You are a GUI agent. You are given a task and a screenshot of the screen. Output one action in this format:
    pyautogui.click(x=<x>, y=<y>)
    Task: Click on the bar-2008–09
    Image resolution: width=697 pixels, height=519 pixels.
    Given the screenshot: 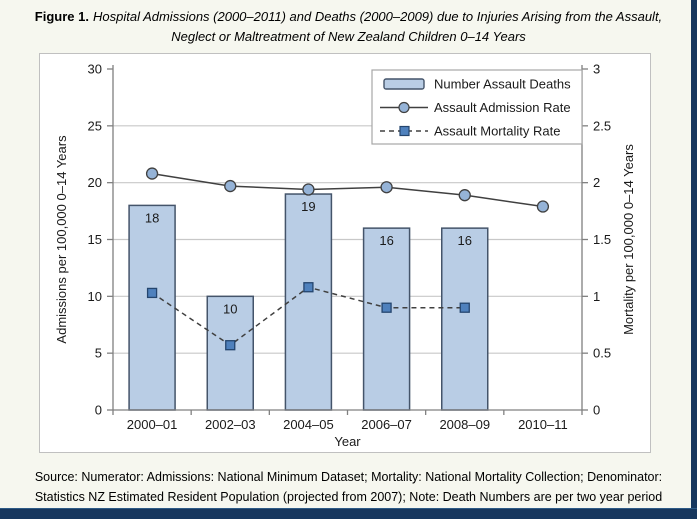 What is the action you would take?
    pyautogui.click(x=465, y=319)
    